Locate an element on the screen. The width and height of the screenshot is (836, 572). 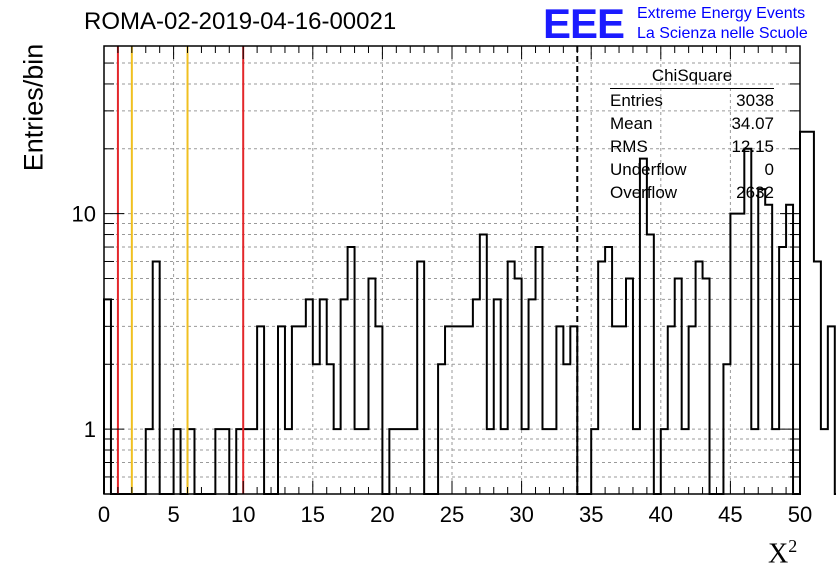
y-axis-label: Entries/bin is located at coordinates (33, 107).